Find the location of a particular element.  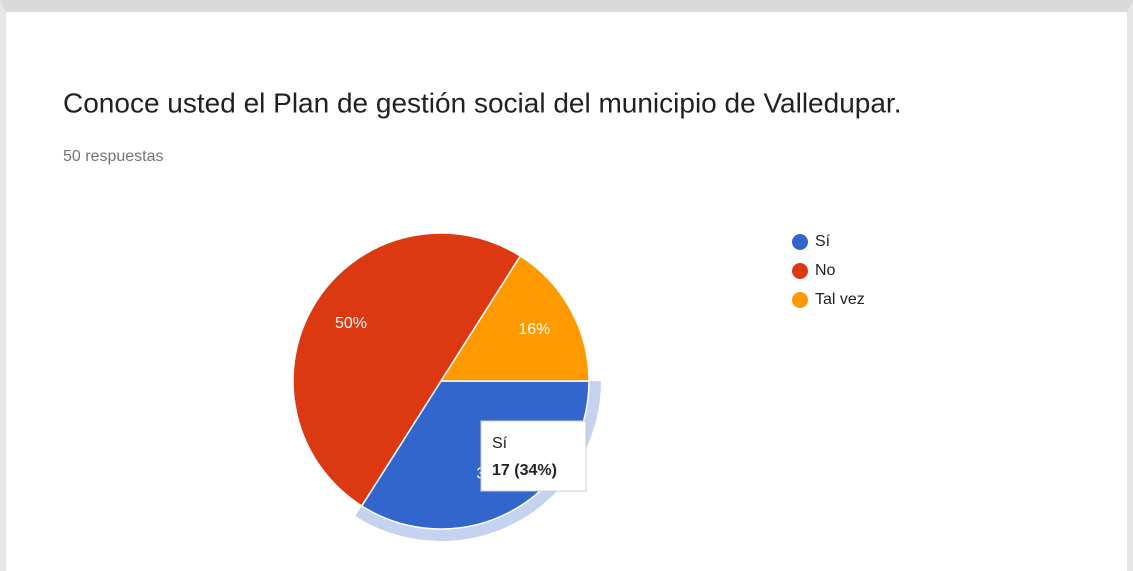

tooltip-text: 17 (34%) is located at coordinates (524, 470).